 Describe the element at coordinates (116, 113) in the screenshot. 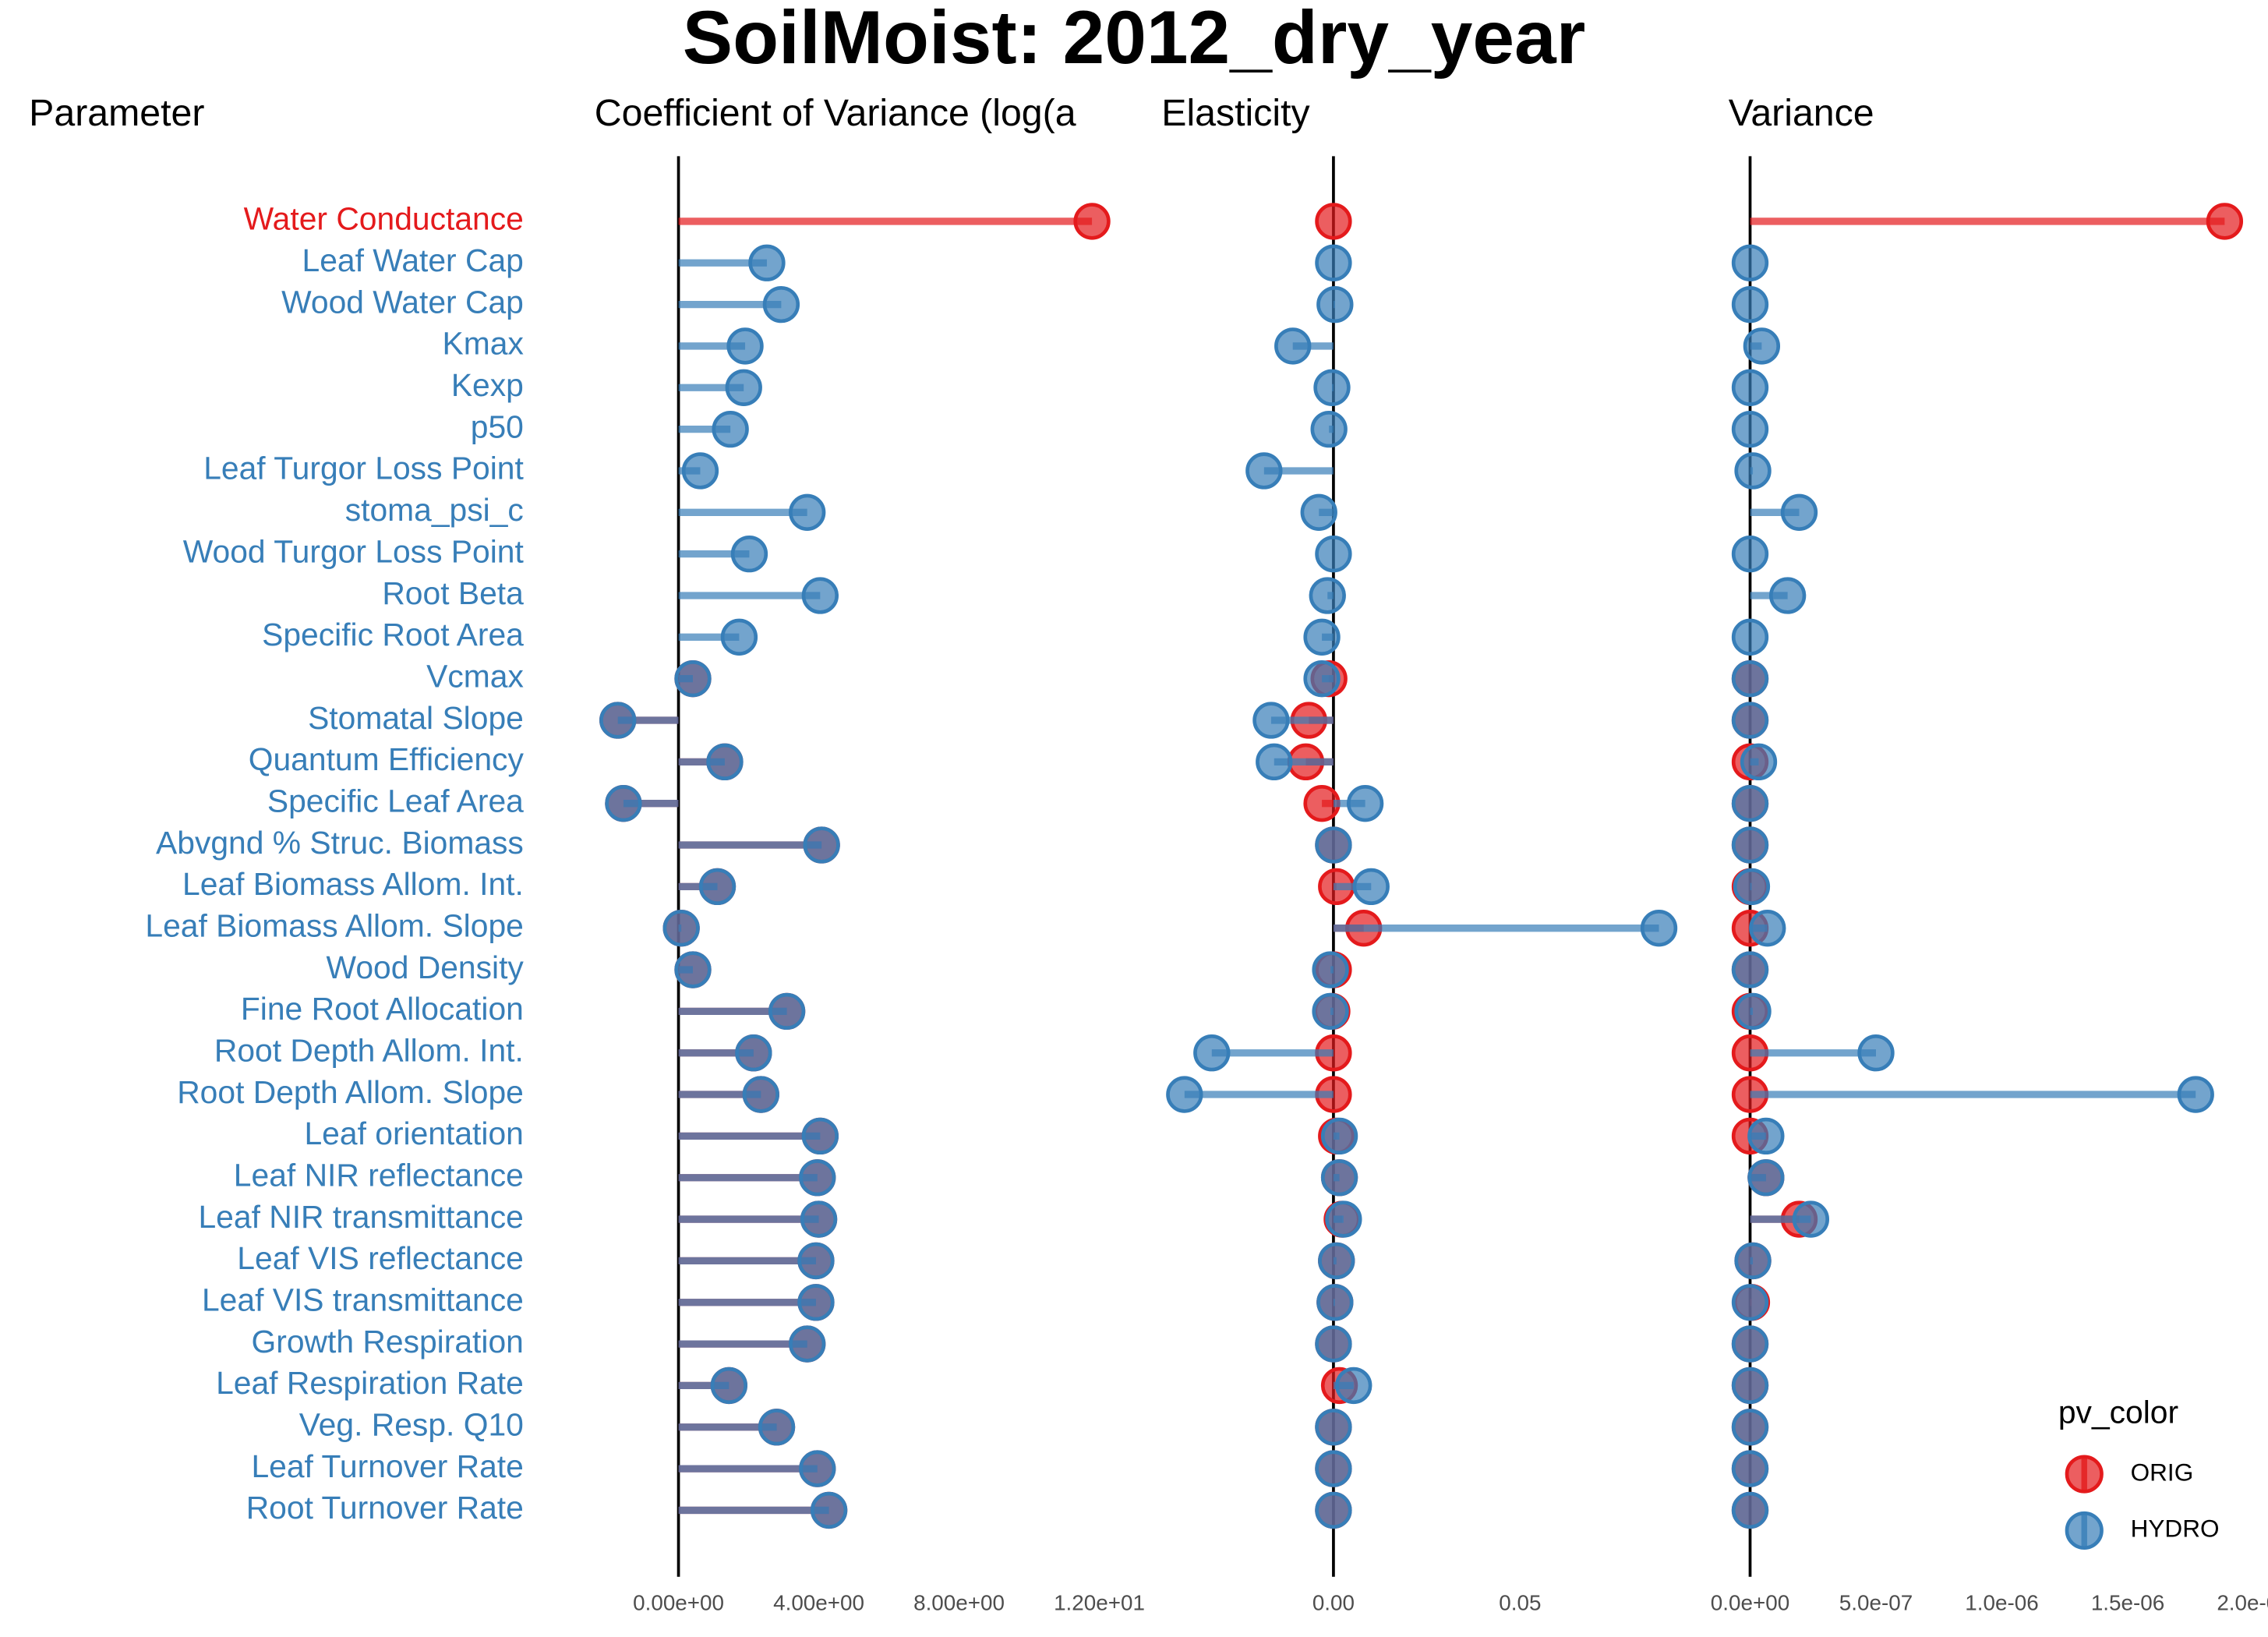

I see `category-title: Parameter` at that location.